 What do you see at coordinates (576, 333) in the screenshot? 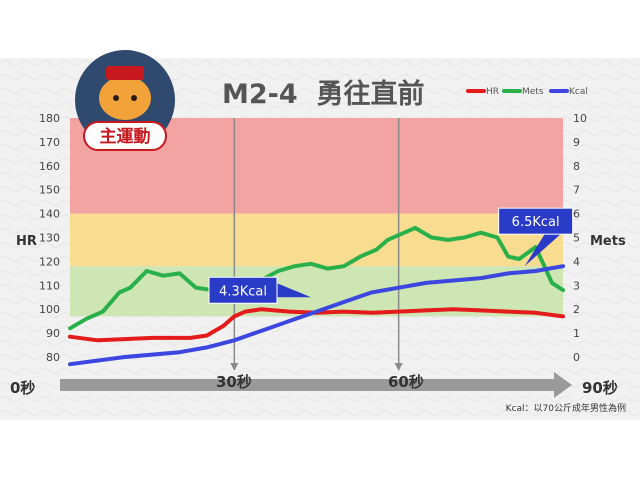
I see `y2-tick-label: 1` at bounding box center [576, 333].